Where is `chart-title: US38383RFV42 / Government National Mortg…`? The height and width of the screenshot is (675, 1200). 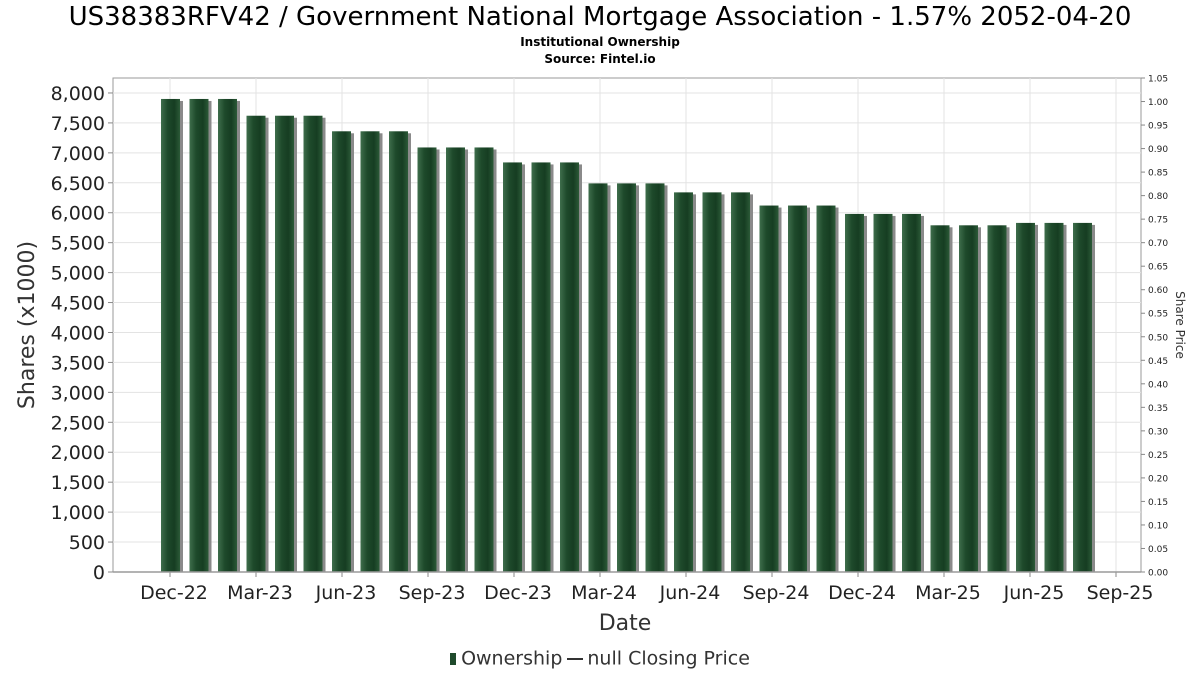 chart-title: US38383RFV42 / Government National Mortg… is located at coordinates (600, 17).